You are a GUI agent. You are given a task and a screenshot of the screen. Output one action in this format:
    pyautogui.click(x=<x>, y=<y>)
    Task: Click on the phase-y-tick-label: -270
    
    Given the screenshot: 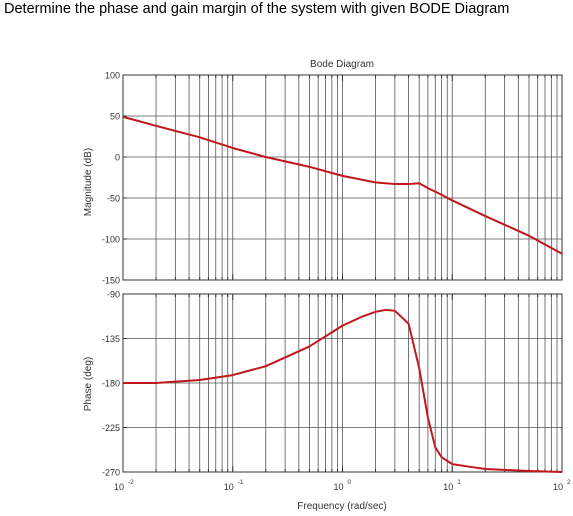 What is the action you would take?
    pyautogui.click(x=111, y=473)
    